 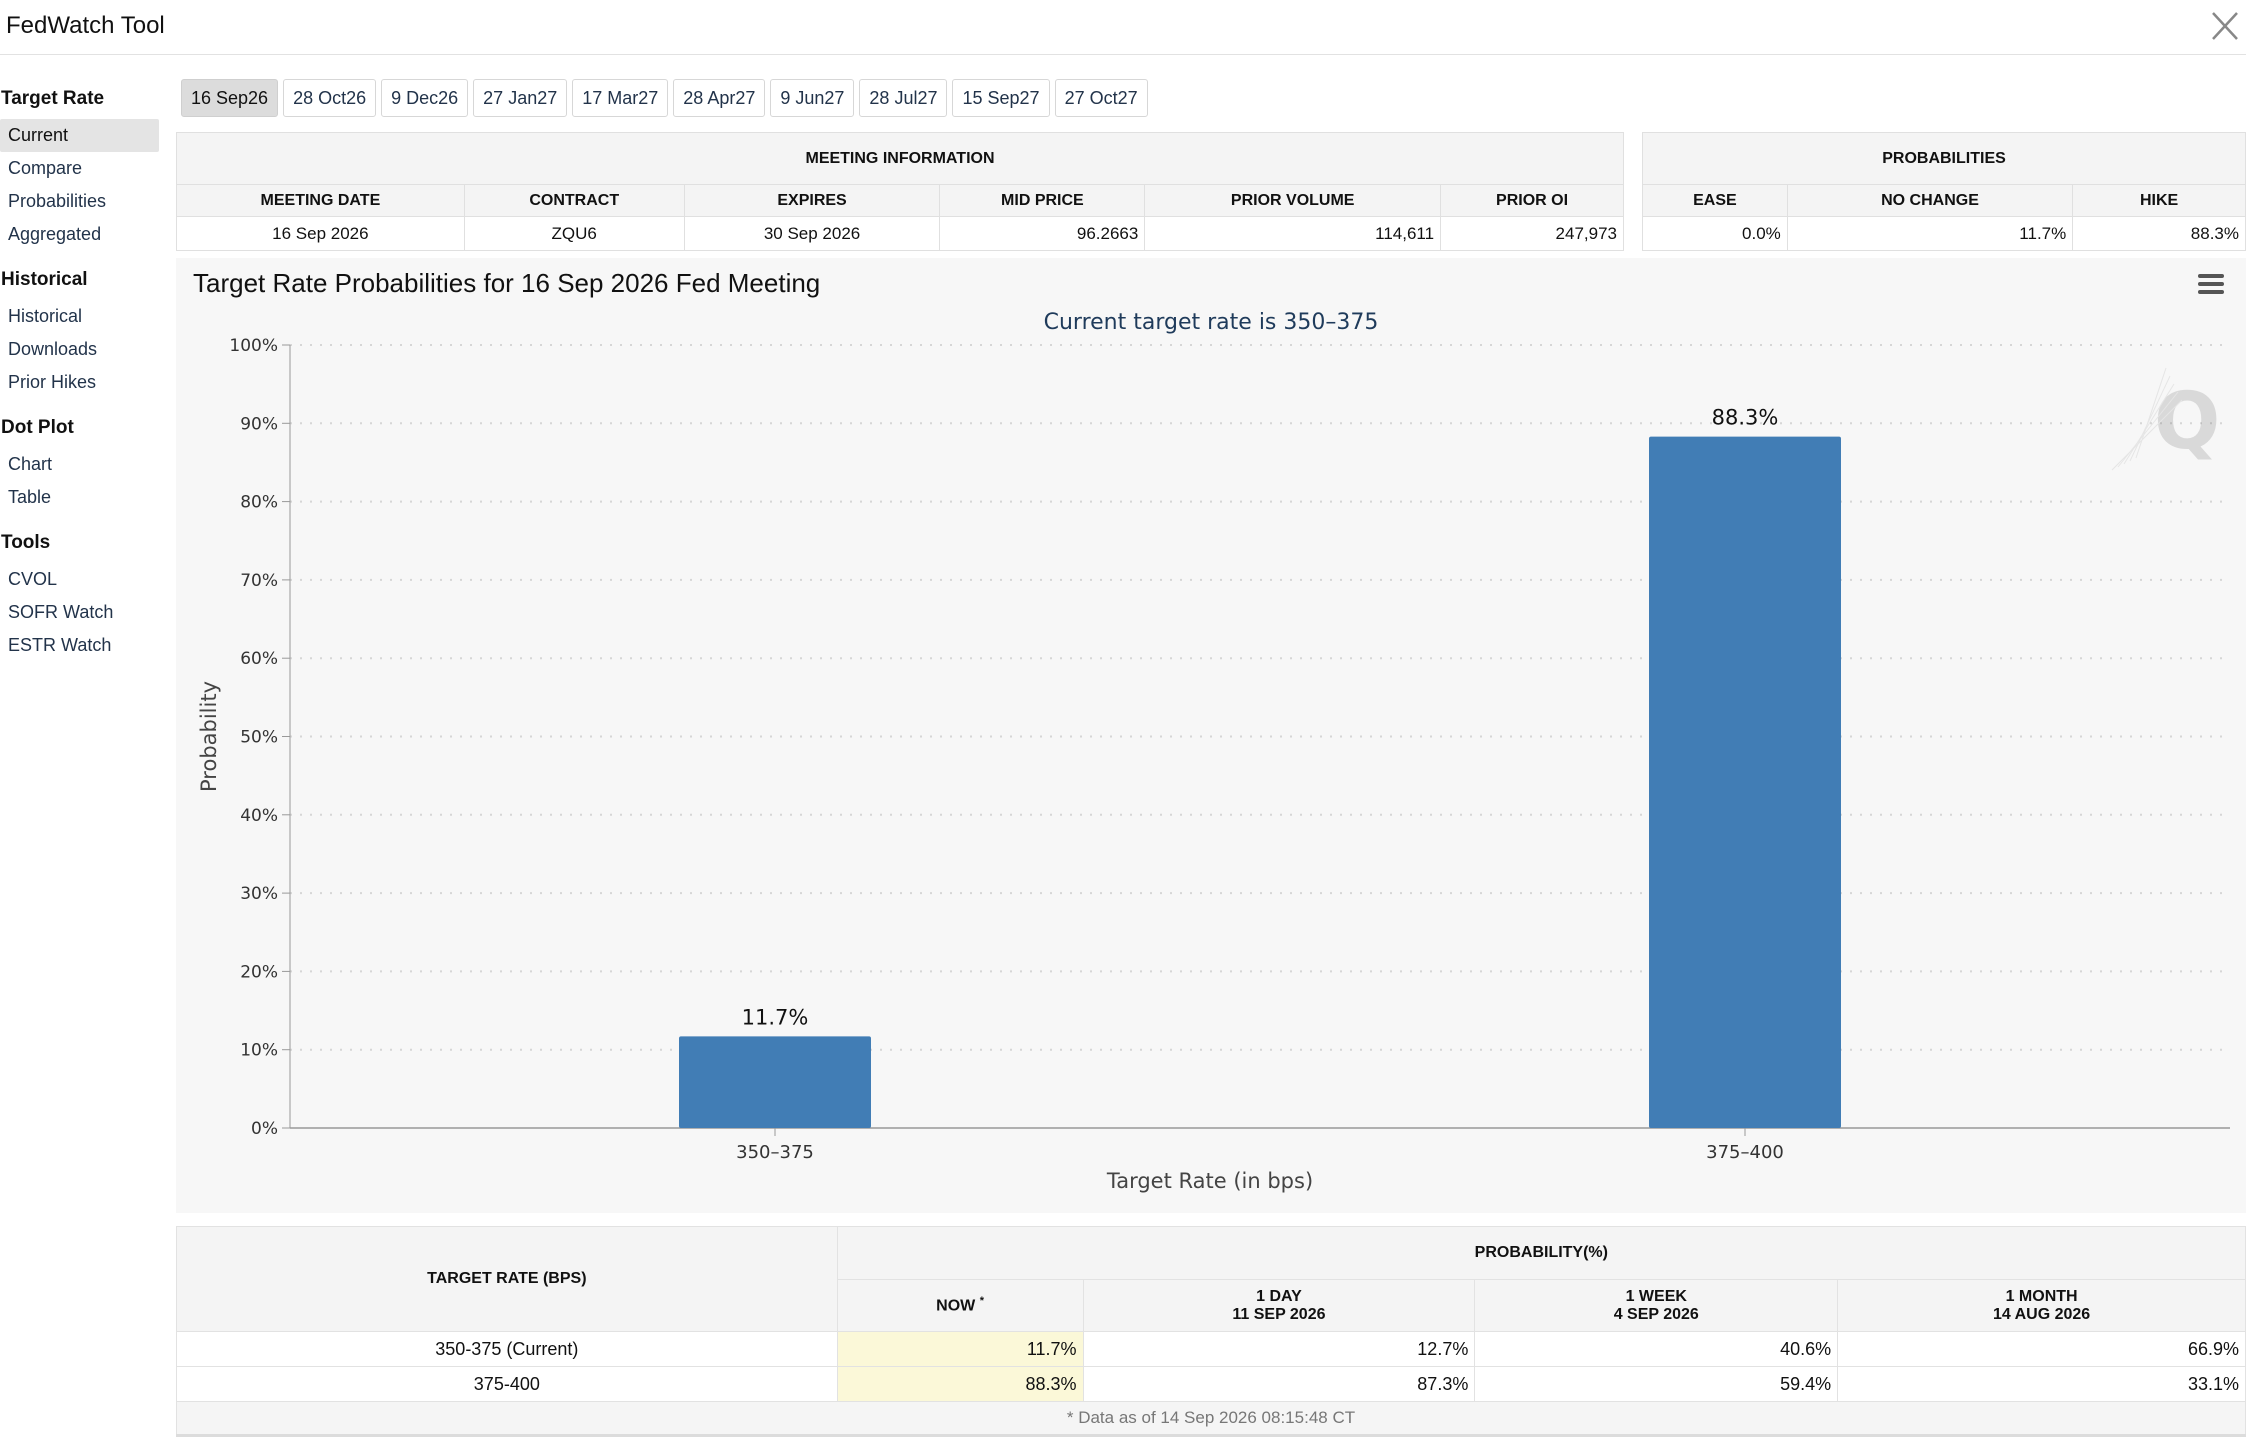 What do you see at coordinates (253, 346) in the screenshot?
I see `y-tick-label: 100%` at bounding box center [253, 346].